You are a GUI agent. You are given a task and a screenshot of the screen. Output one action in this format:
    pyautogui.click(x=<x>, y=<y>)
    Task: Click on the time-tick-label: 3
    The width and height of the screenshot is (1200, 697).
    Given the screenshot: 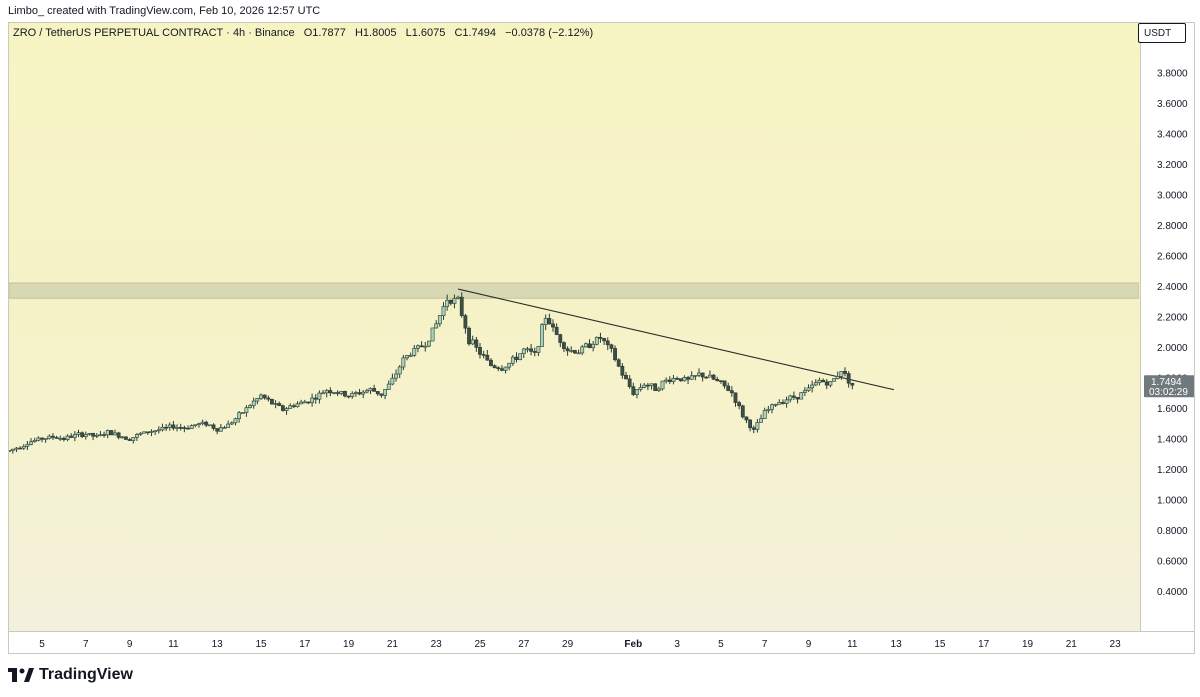 What is the action you would take?
    pyautogui.click(x=677, y=644)
    